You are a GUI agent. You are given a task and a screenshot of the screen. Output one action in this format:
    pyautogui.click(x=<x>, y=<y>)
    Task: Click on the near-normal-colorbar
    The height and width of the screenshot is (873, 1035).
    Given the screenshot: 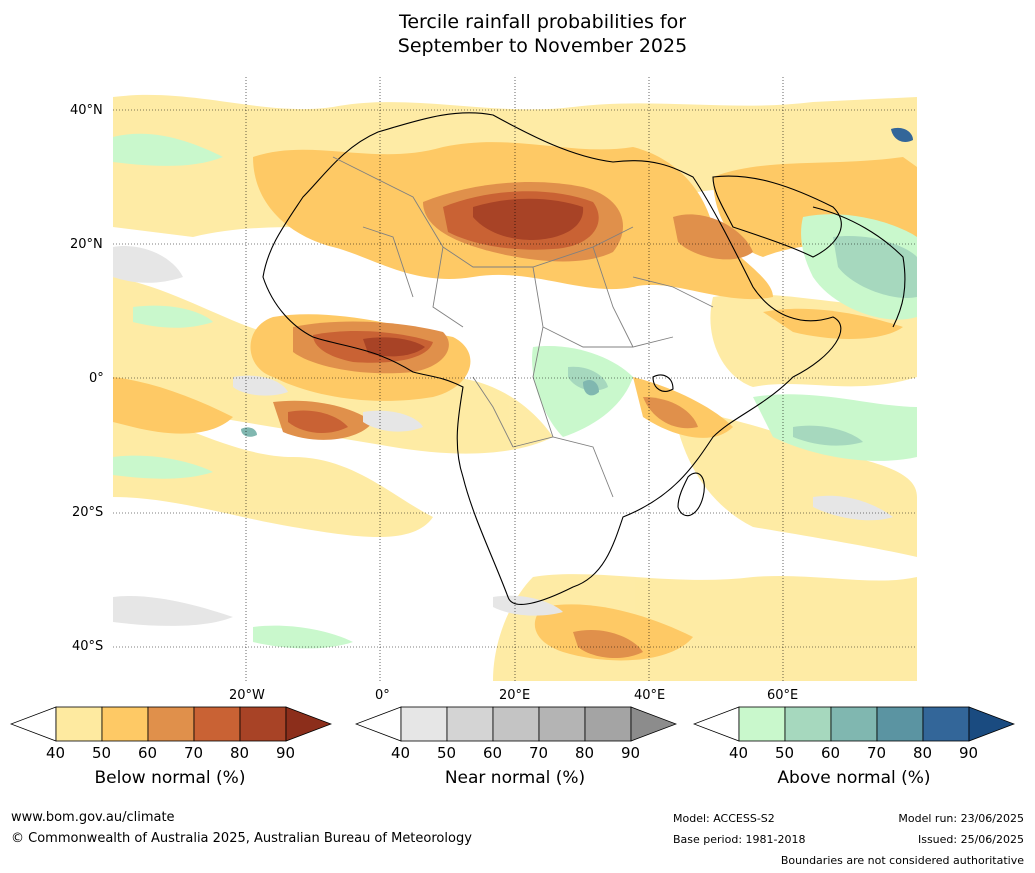 What is the action you would take?
    pyautogui.click(x=516, y=724)
    